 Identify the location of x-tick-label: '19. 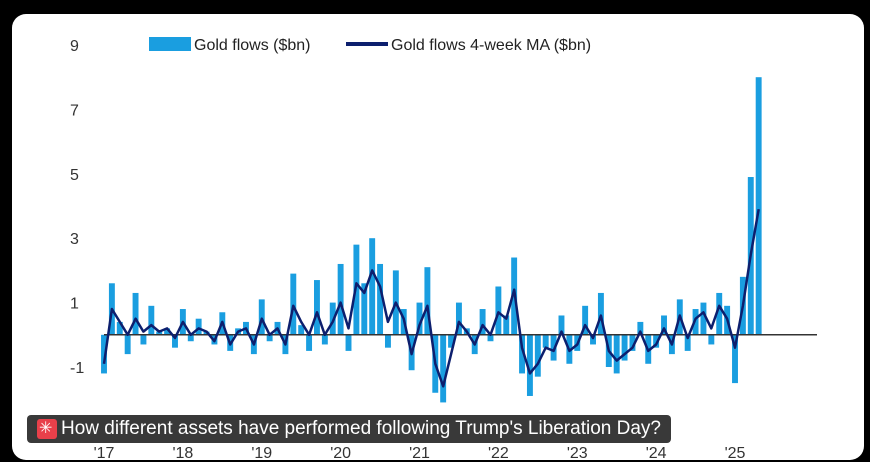
(261, 452).